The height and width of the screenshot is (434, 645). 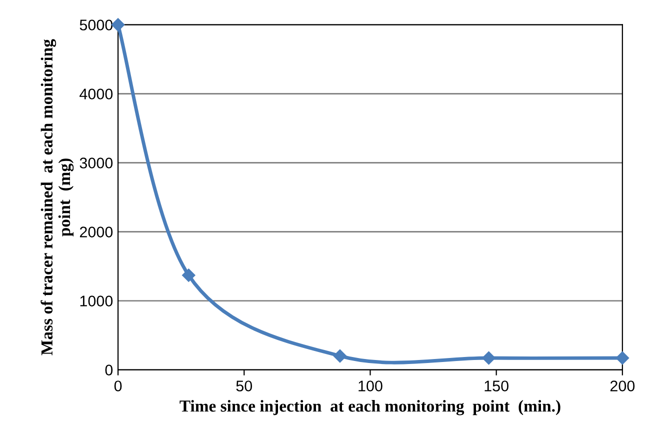 What do you see at coordinates (622, 386) in the screenshot?
I see `x-tick-label: 200` at bounding box center [622, 386].